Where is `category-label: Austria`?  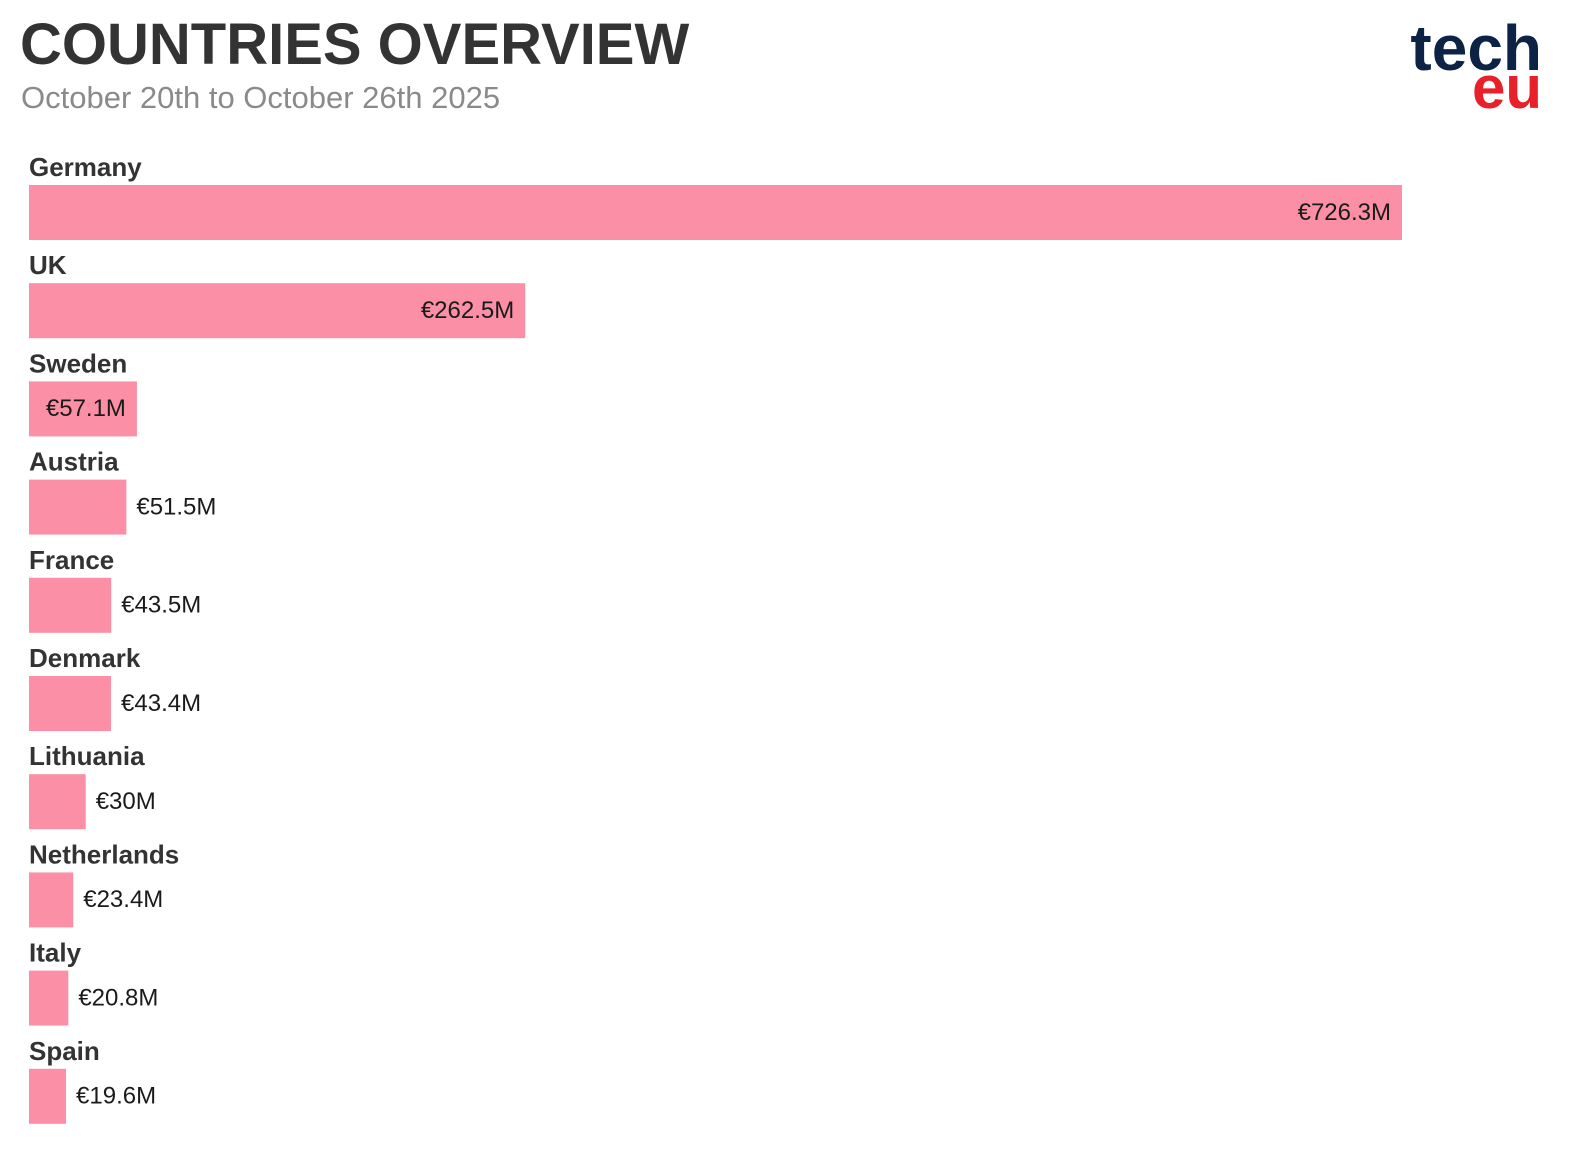 category-label: Austria is located at coordinates (74, 462).